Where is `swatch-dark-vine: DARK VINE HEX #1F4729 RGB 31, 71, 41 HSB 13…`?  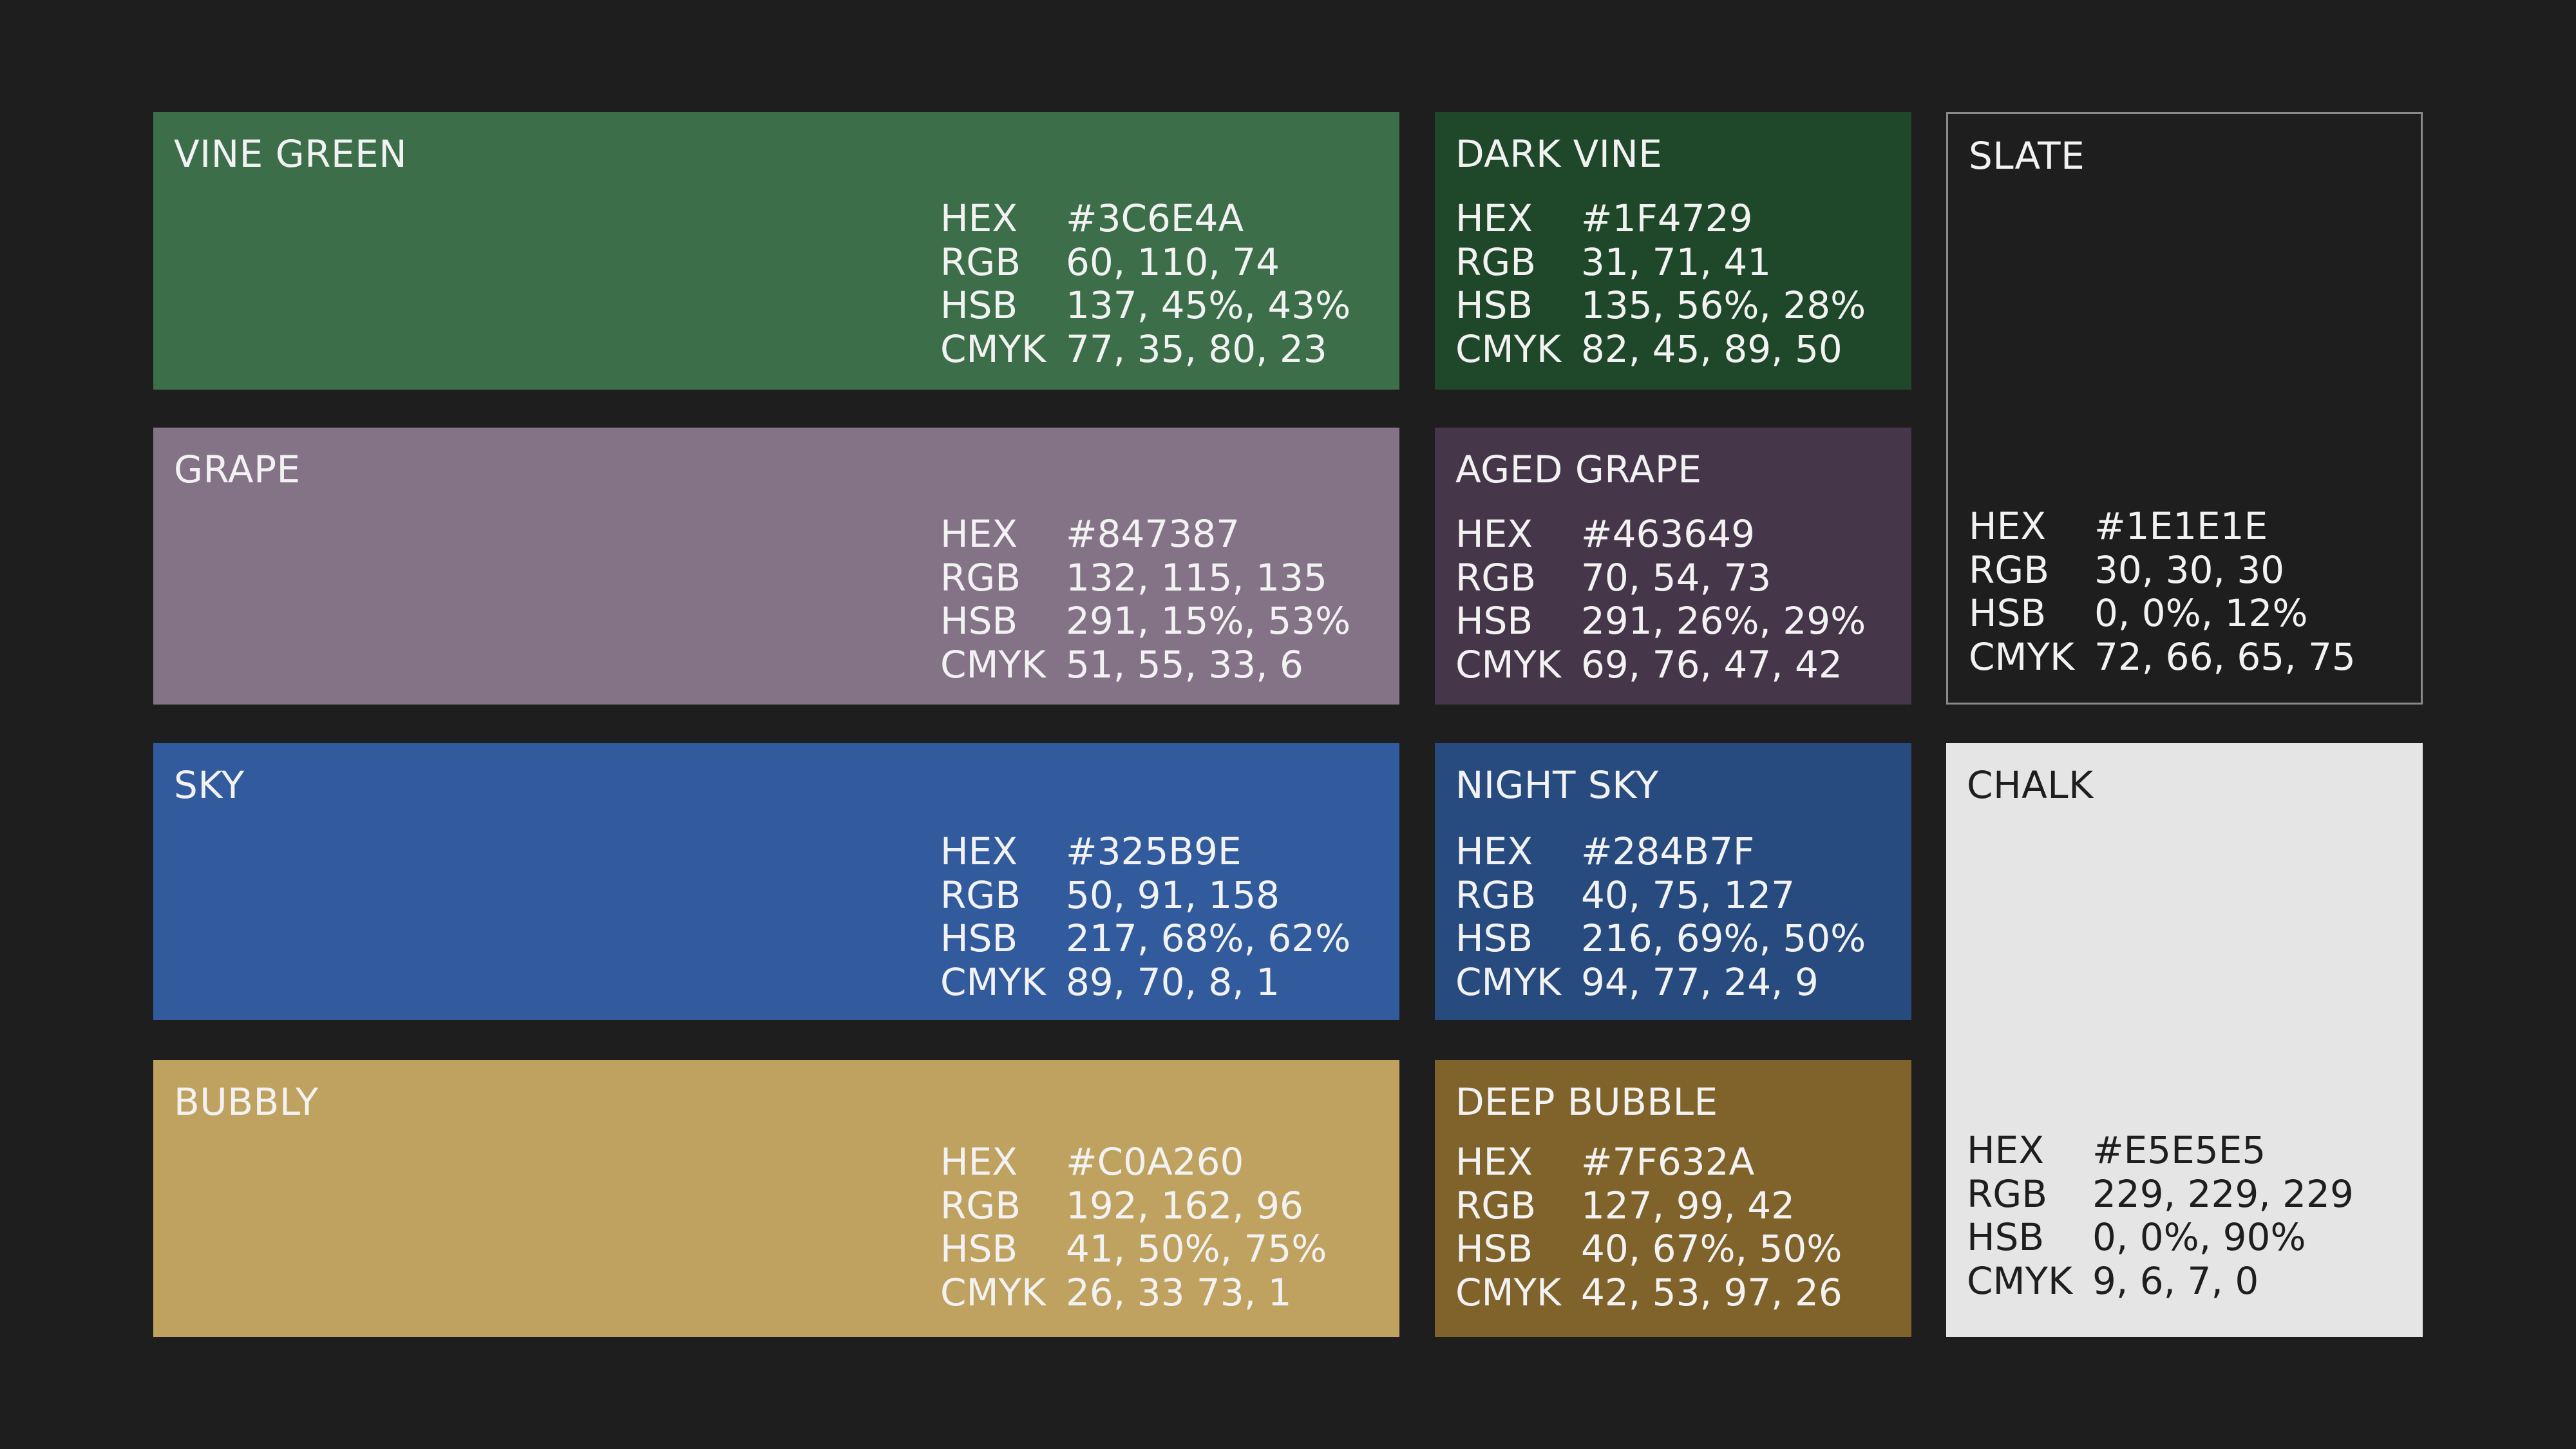 swatch-dark-vine: DARK VINE HEX #1F4729 RGB 31, 71, 41 HSB 13… is located at coordinates (1673, 251).